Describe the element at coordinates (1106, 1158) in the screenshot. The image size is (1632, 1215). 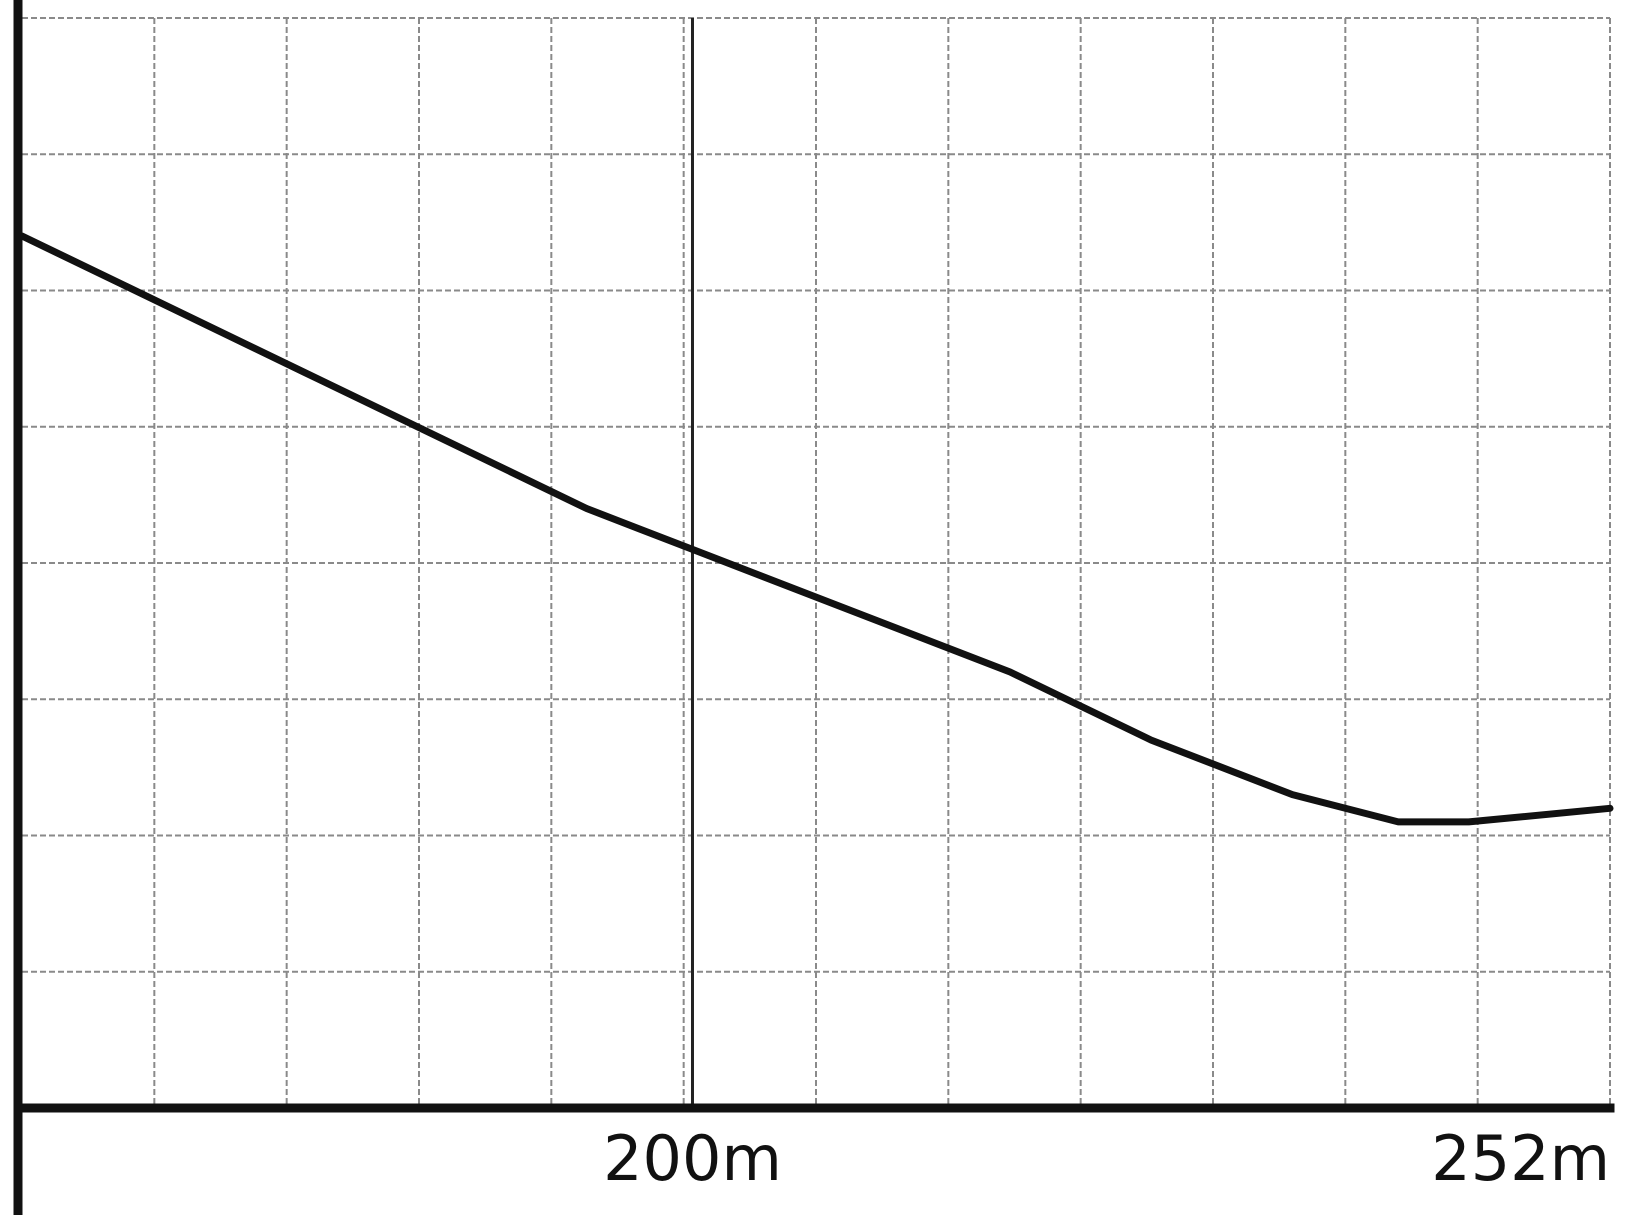
I see `x-tick-labels: 200m 252m` at that location.